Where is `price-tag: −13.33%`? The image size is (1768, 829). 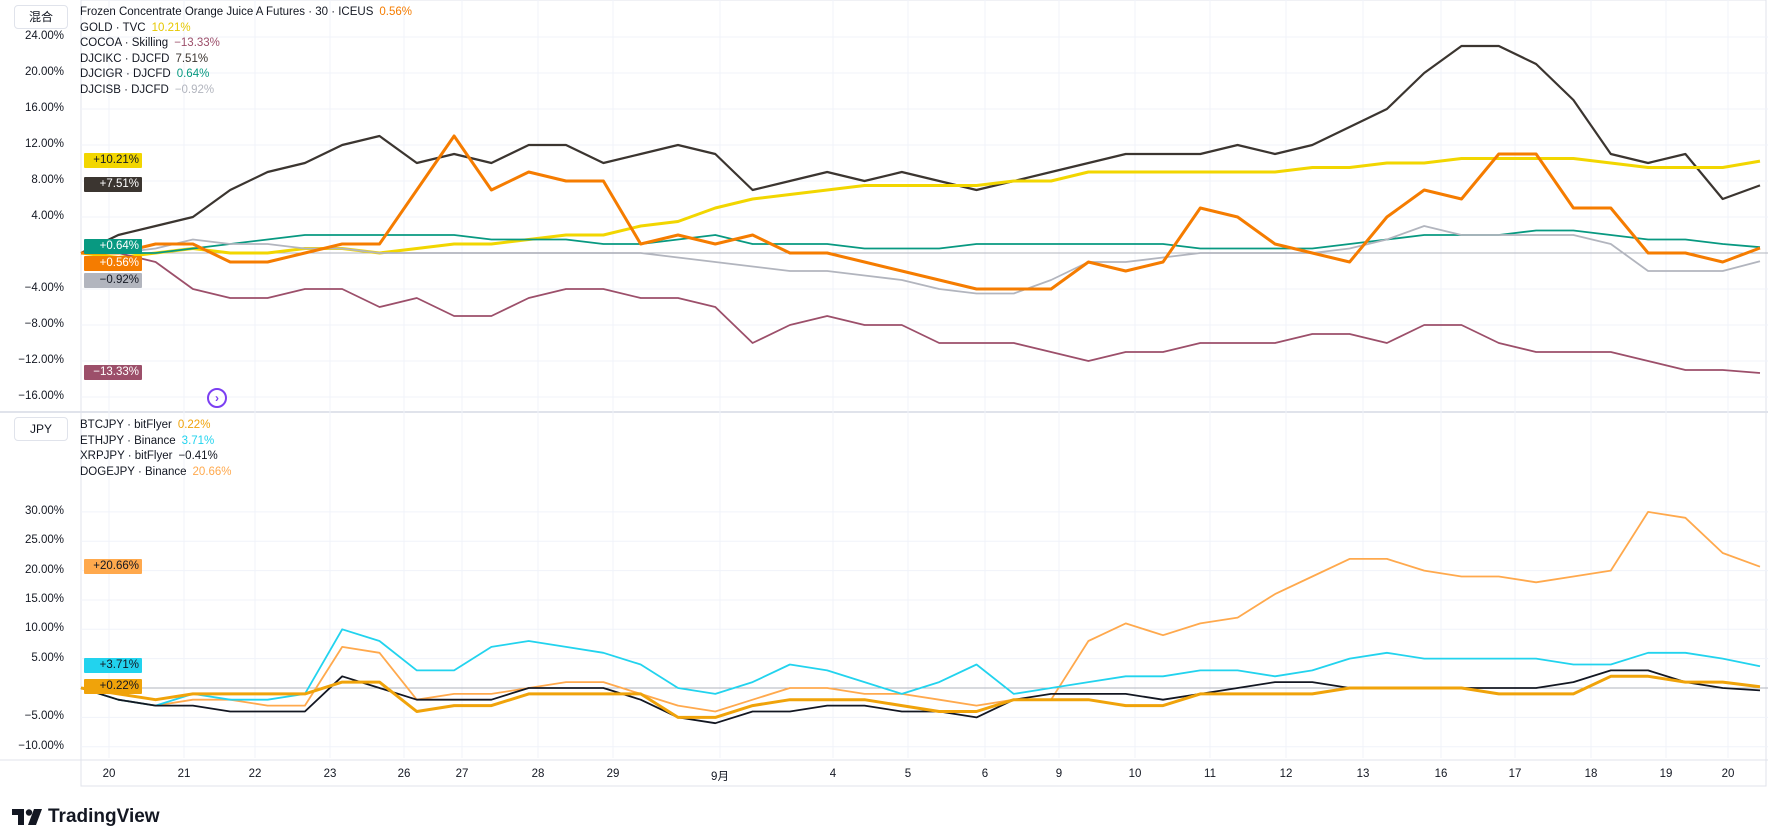 price-tag: −13.33% is located at coordinates (113, 372).